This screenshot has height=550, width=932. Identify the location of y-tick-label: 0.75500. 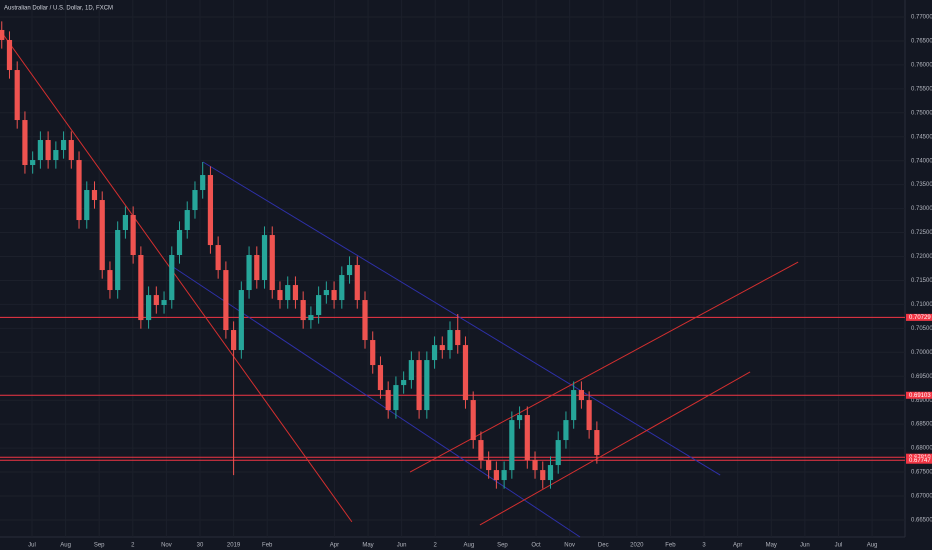
(921, 89).